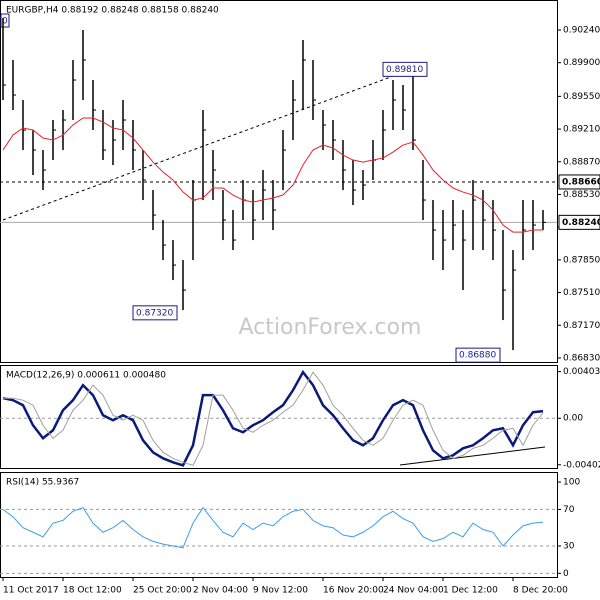  Describe the element at coordinates (581, 97) in the screenshot. I see `y-tick-label: 0.89550` at that location.